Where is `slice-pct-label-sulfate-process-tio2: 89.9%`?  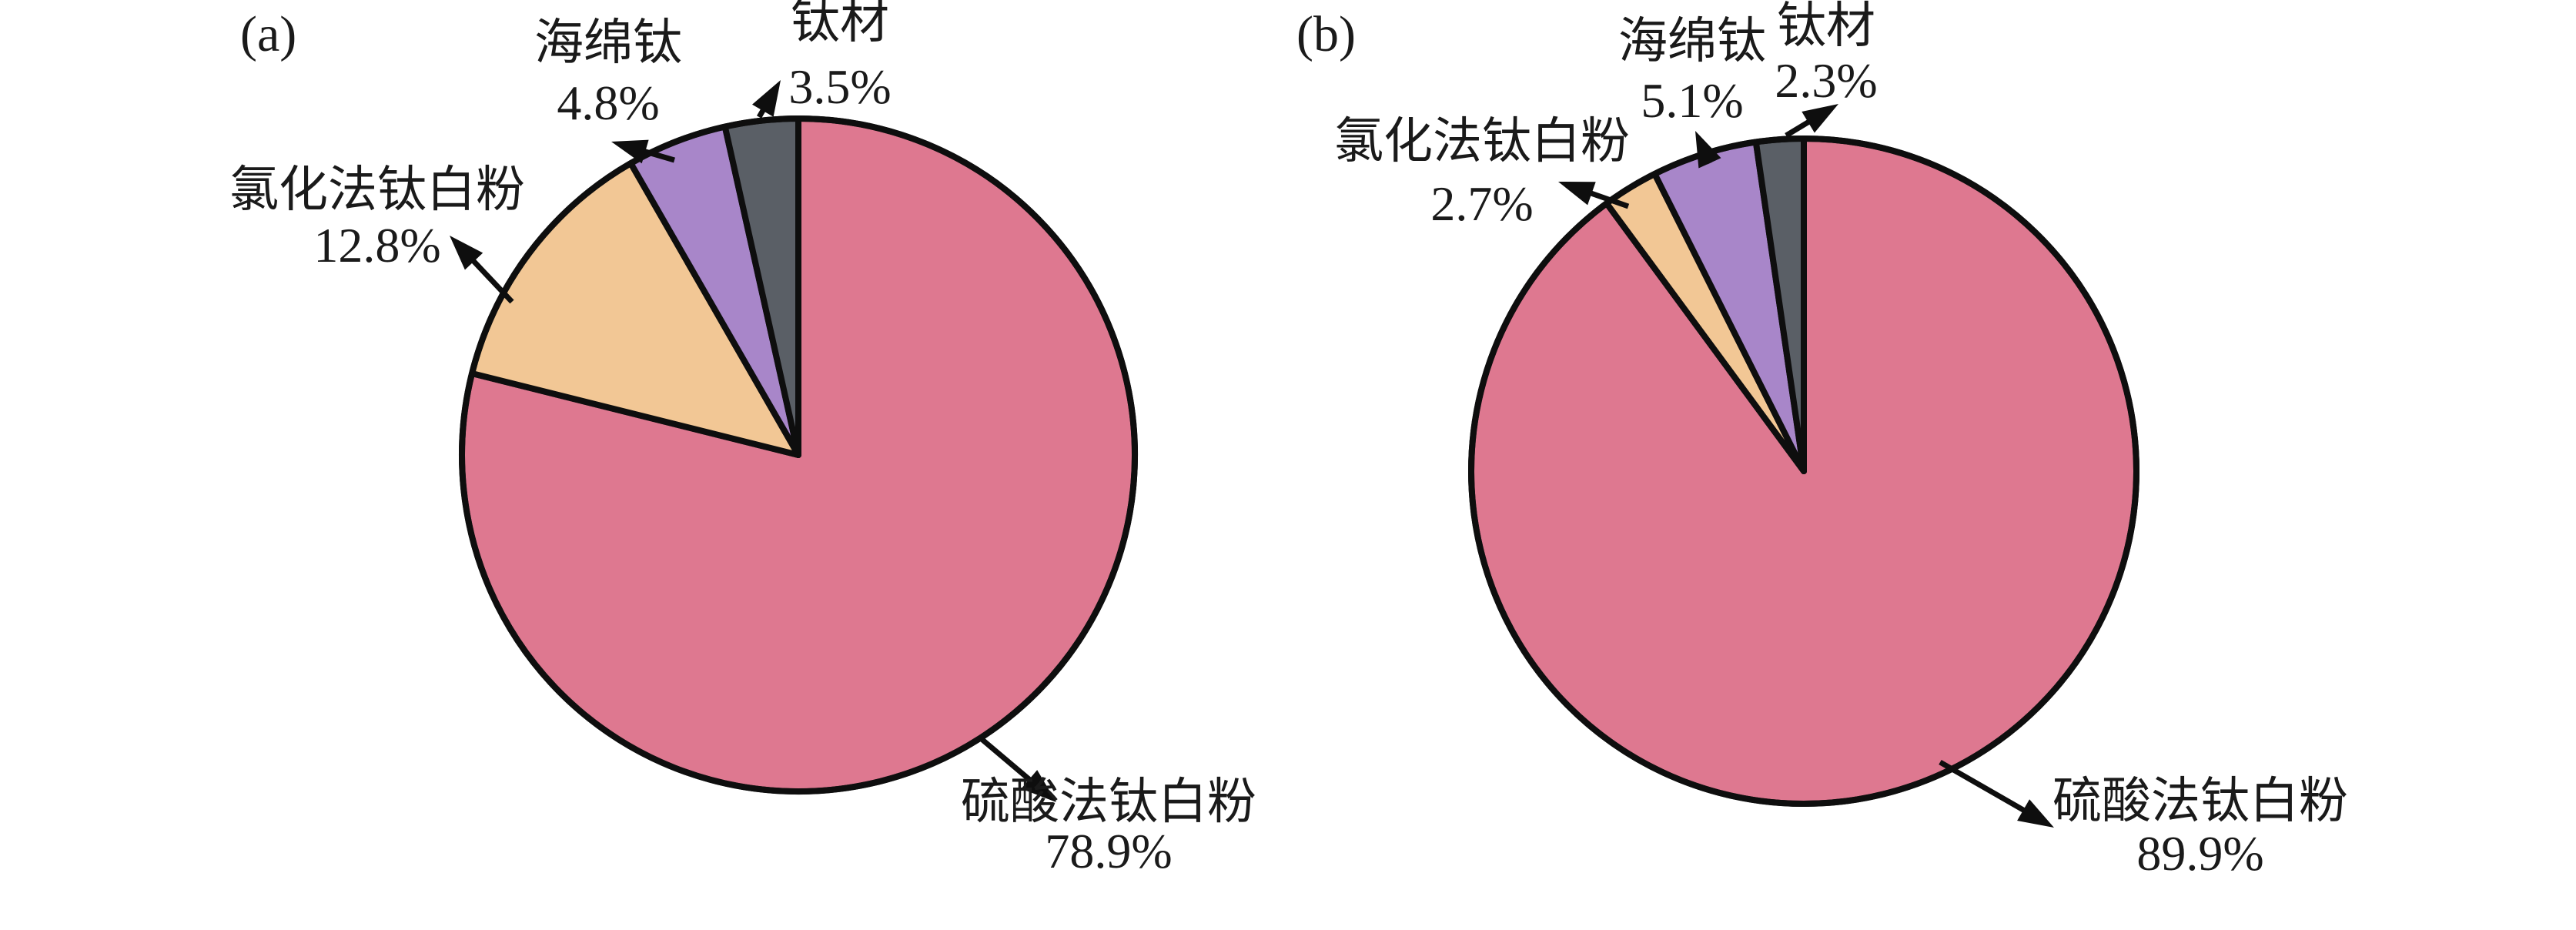 slice-pct-label-sulfate-process-tio2: 89.9% is located at coordinates (2199, 853).